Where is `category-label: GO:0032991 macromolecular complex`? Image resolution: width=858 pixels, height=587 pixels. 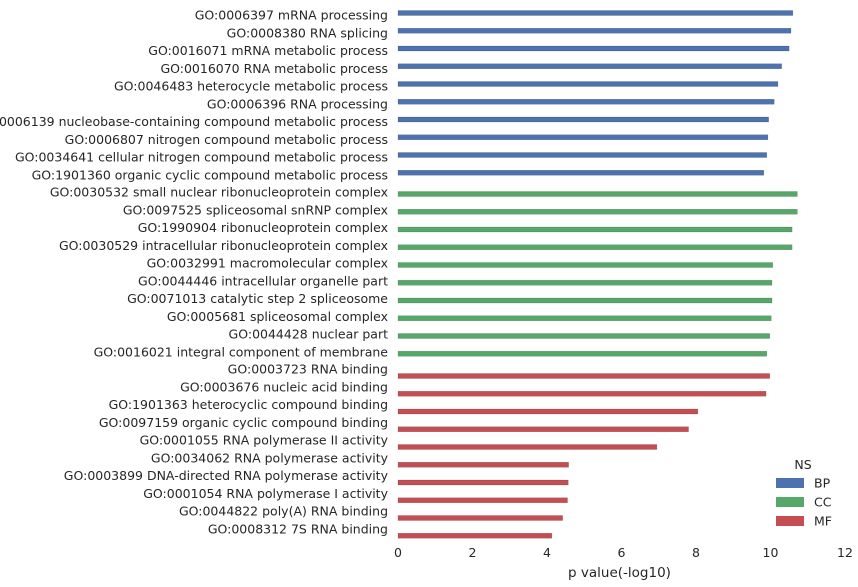 category-label: GO:0032991 macromolecular complex is located at coordinates (267, 263).